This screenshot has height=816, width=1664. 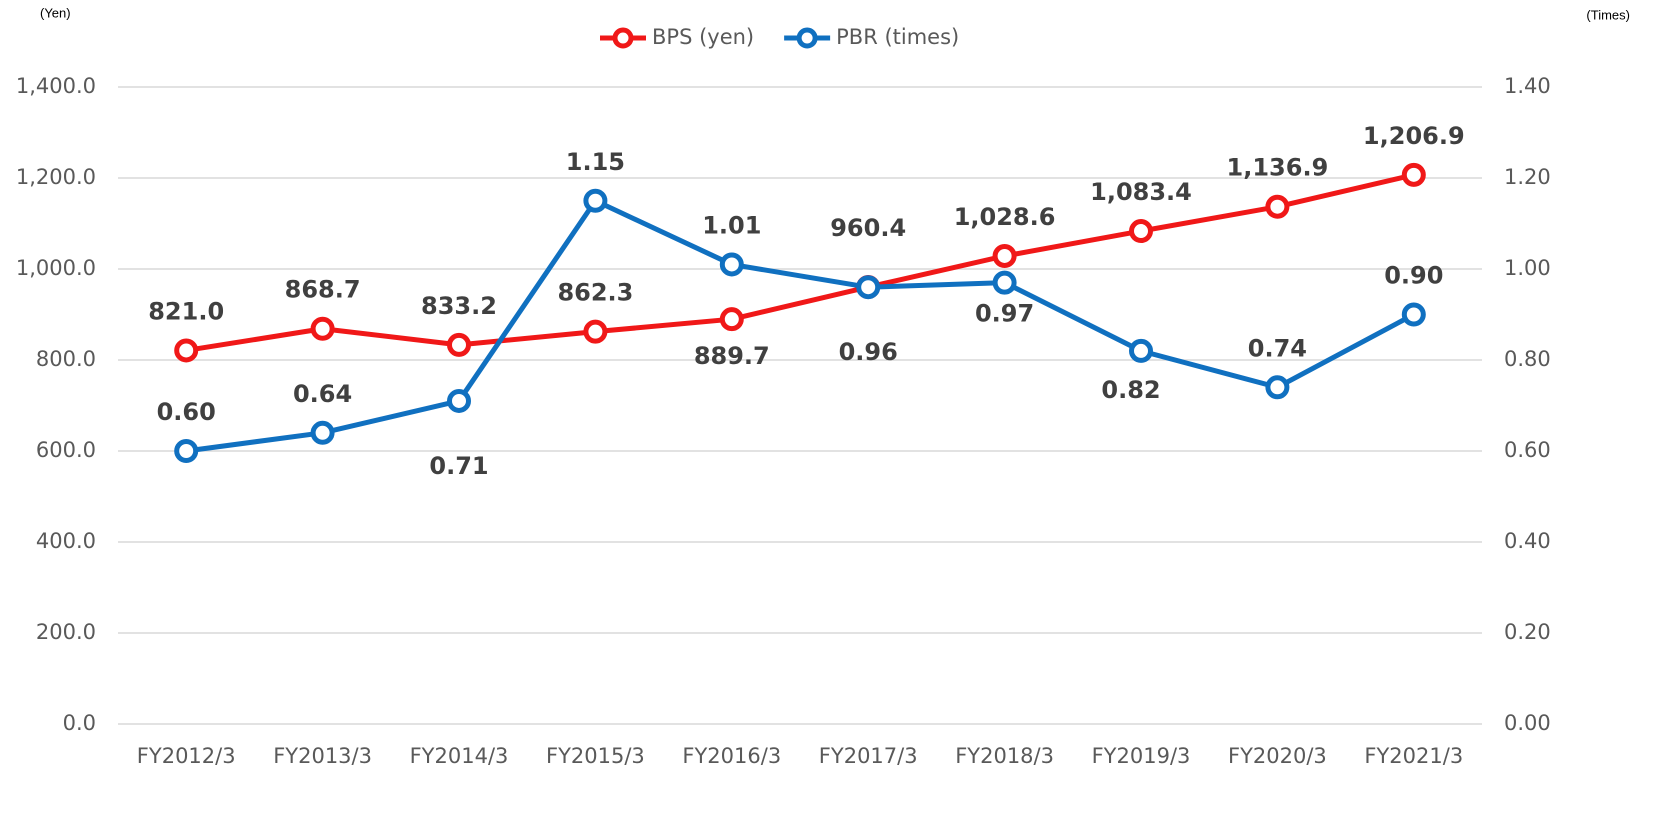 What do you see at coordinates (731, 225) in the screenshot?
I see `data-label: 1.01` at bounding box center [731, 225].